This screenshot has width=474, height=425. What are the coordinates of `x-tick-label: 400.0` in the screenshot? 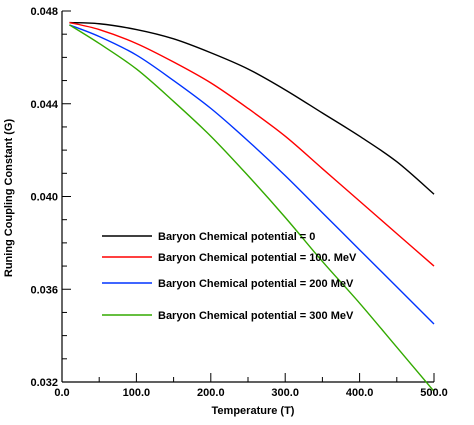 It's located at (360, 393).